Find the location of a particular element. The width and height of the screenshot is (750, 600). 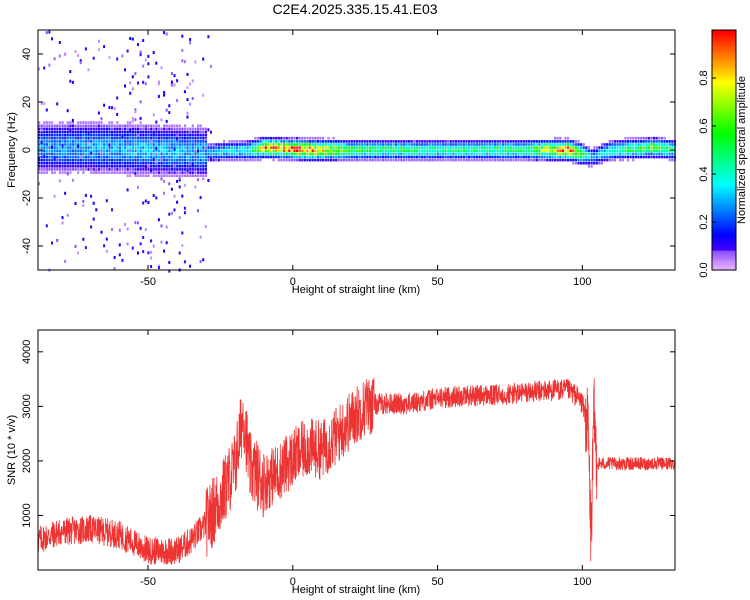

colorbar-ticks: 0.00.20.40.60.8 is located at coordinates (707, 174).